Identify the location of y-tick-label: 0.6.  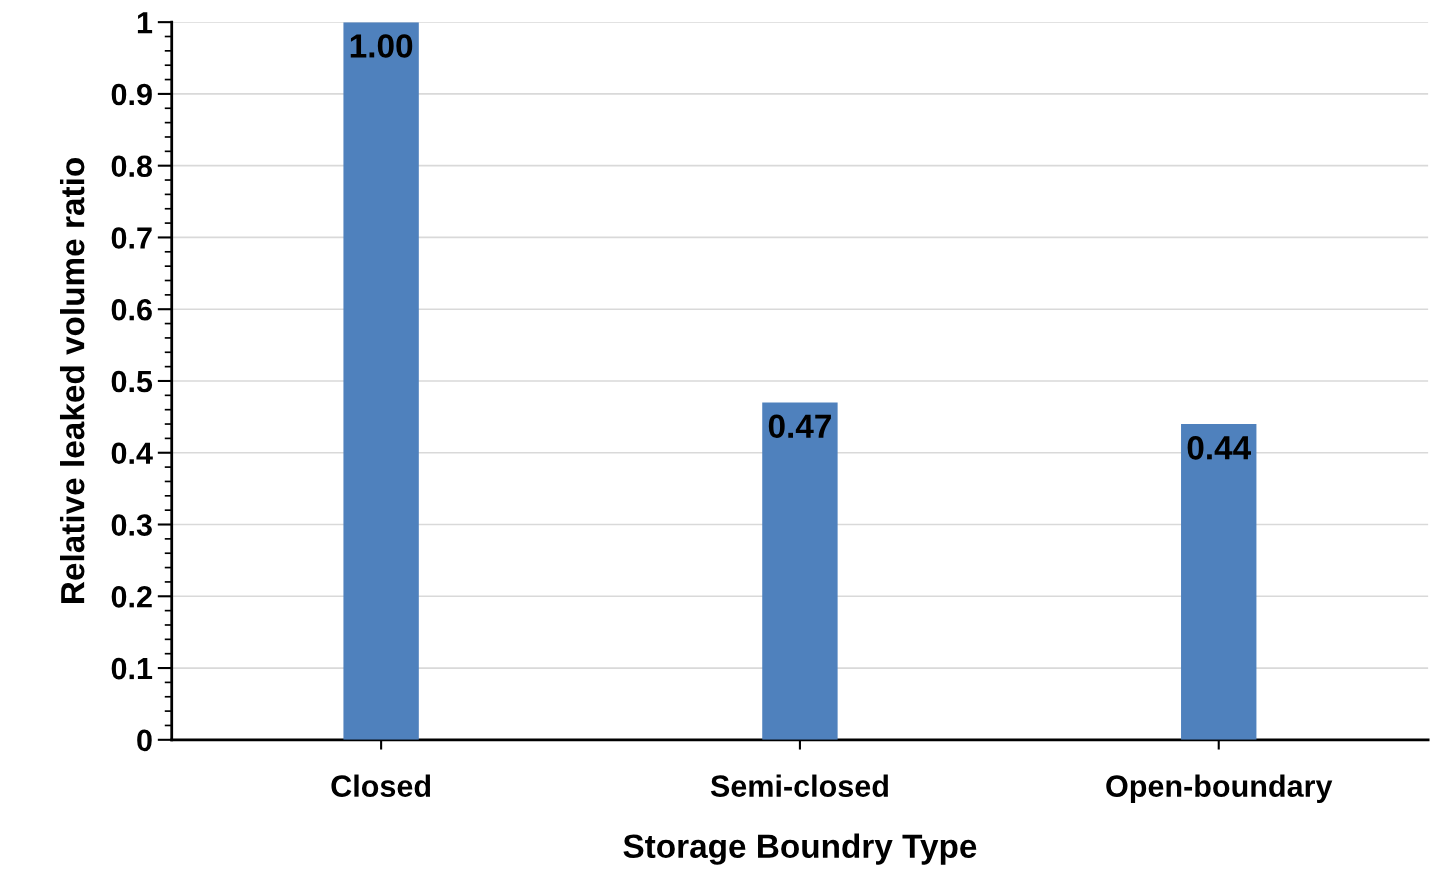
(131, 309).